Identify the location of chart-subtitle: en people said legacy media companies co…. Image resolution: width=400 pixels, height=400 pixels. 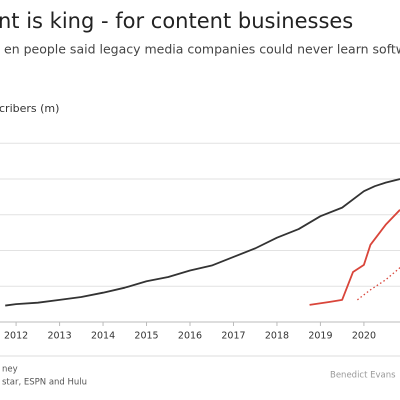
(202, 49).